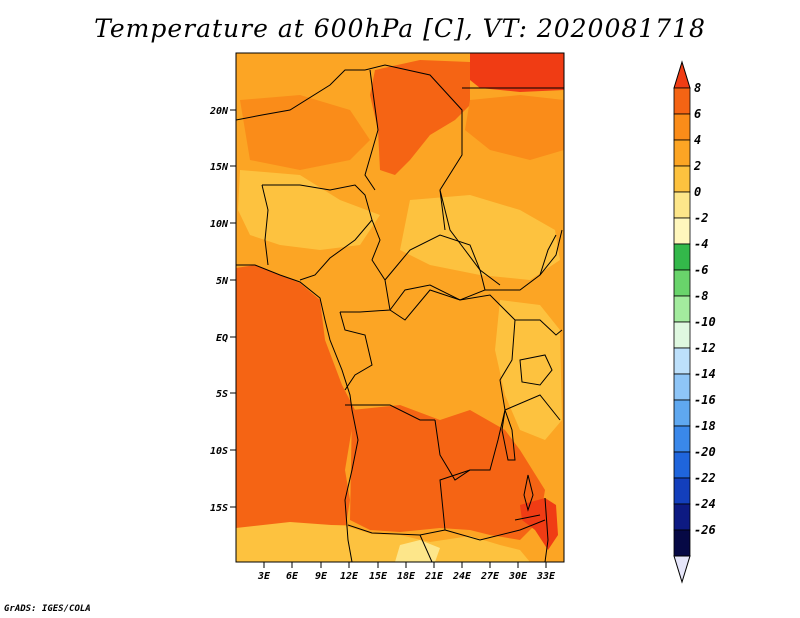  What do you see at coordinates (222, 281) in the screenshot?
I see `lat-label-5n: 5N` at bounding box center [222, 281].